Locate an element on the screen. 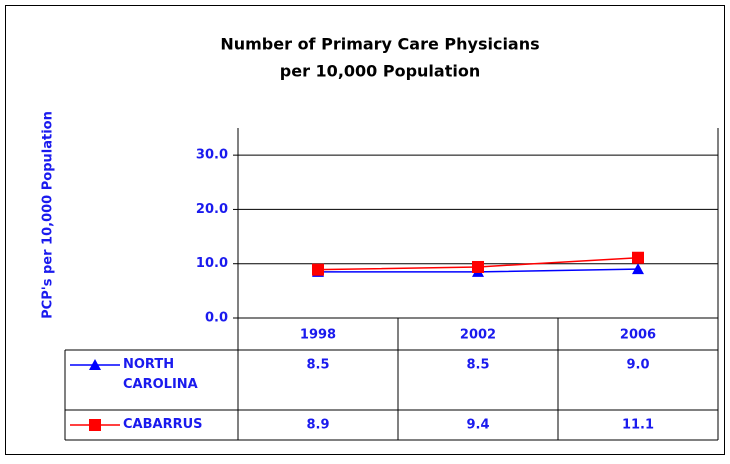 This screenshot has width=730, height=464. legend-item: NORTH CAROLINA is located at coordinates (160, 374).